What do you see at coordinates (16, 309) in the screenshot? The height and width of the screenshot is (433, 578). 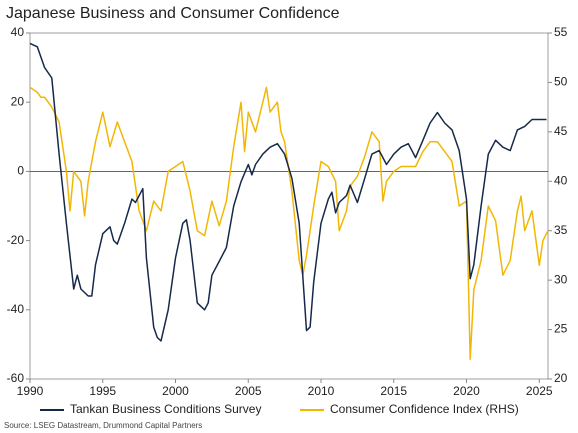 I see `y-tick-label: -40` at bounding box center [16, 309].